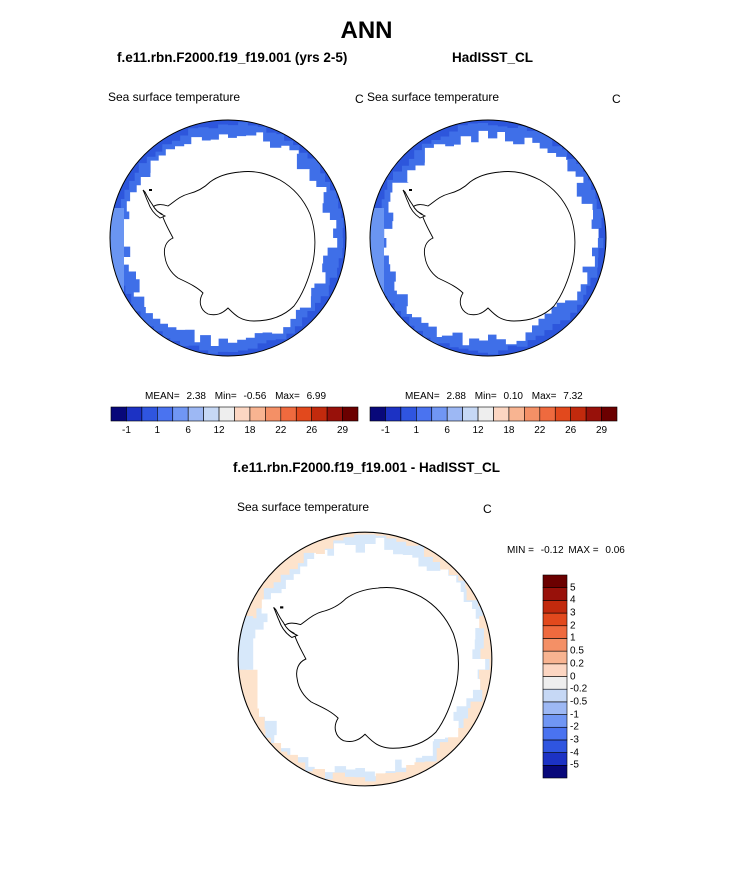 The image size is (733, 882). I want to click on right-mean-label: MEAN=, so click(422, 396).